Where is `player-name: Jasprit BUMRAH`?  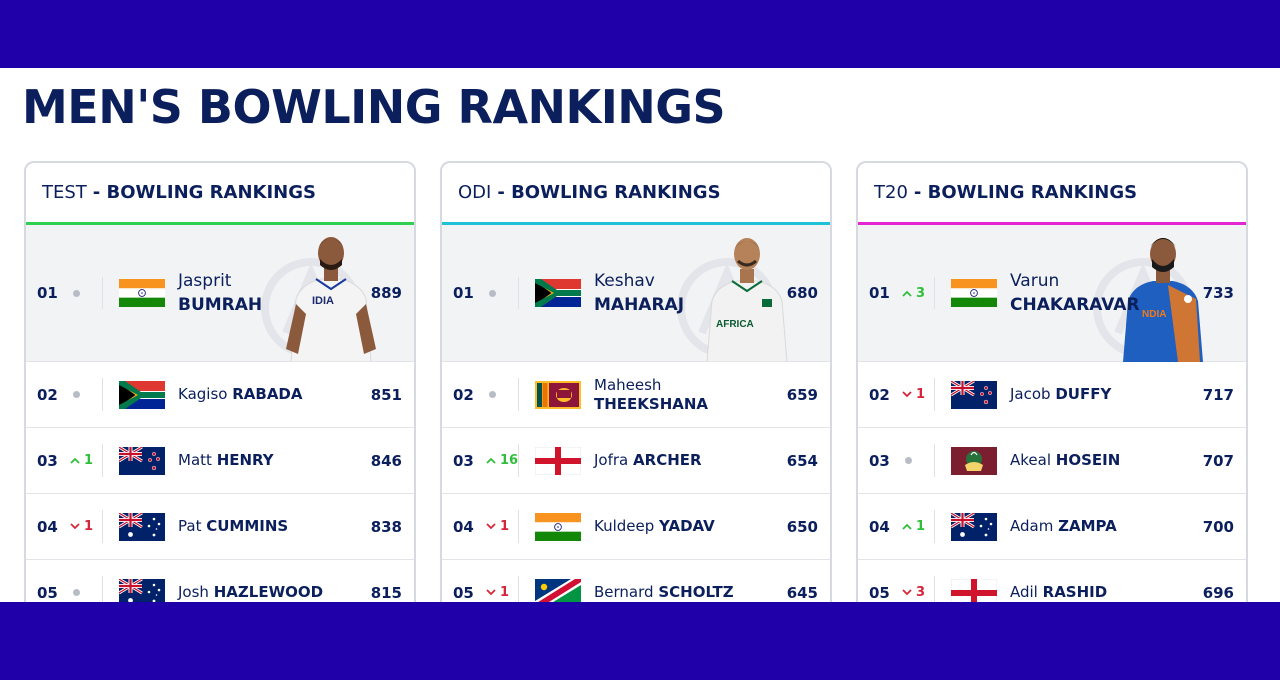 player-name: Jasprit BUMRAH is located at coordinates (220, 293).